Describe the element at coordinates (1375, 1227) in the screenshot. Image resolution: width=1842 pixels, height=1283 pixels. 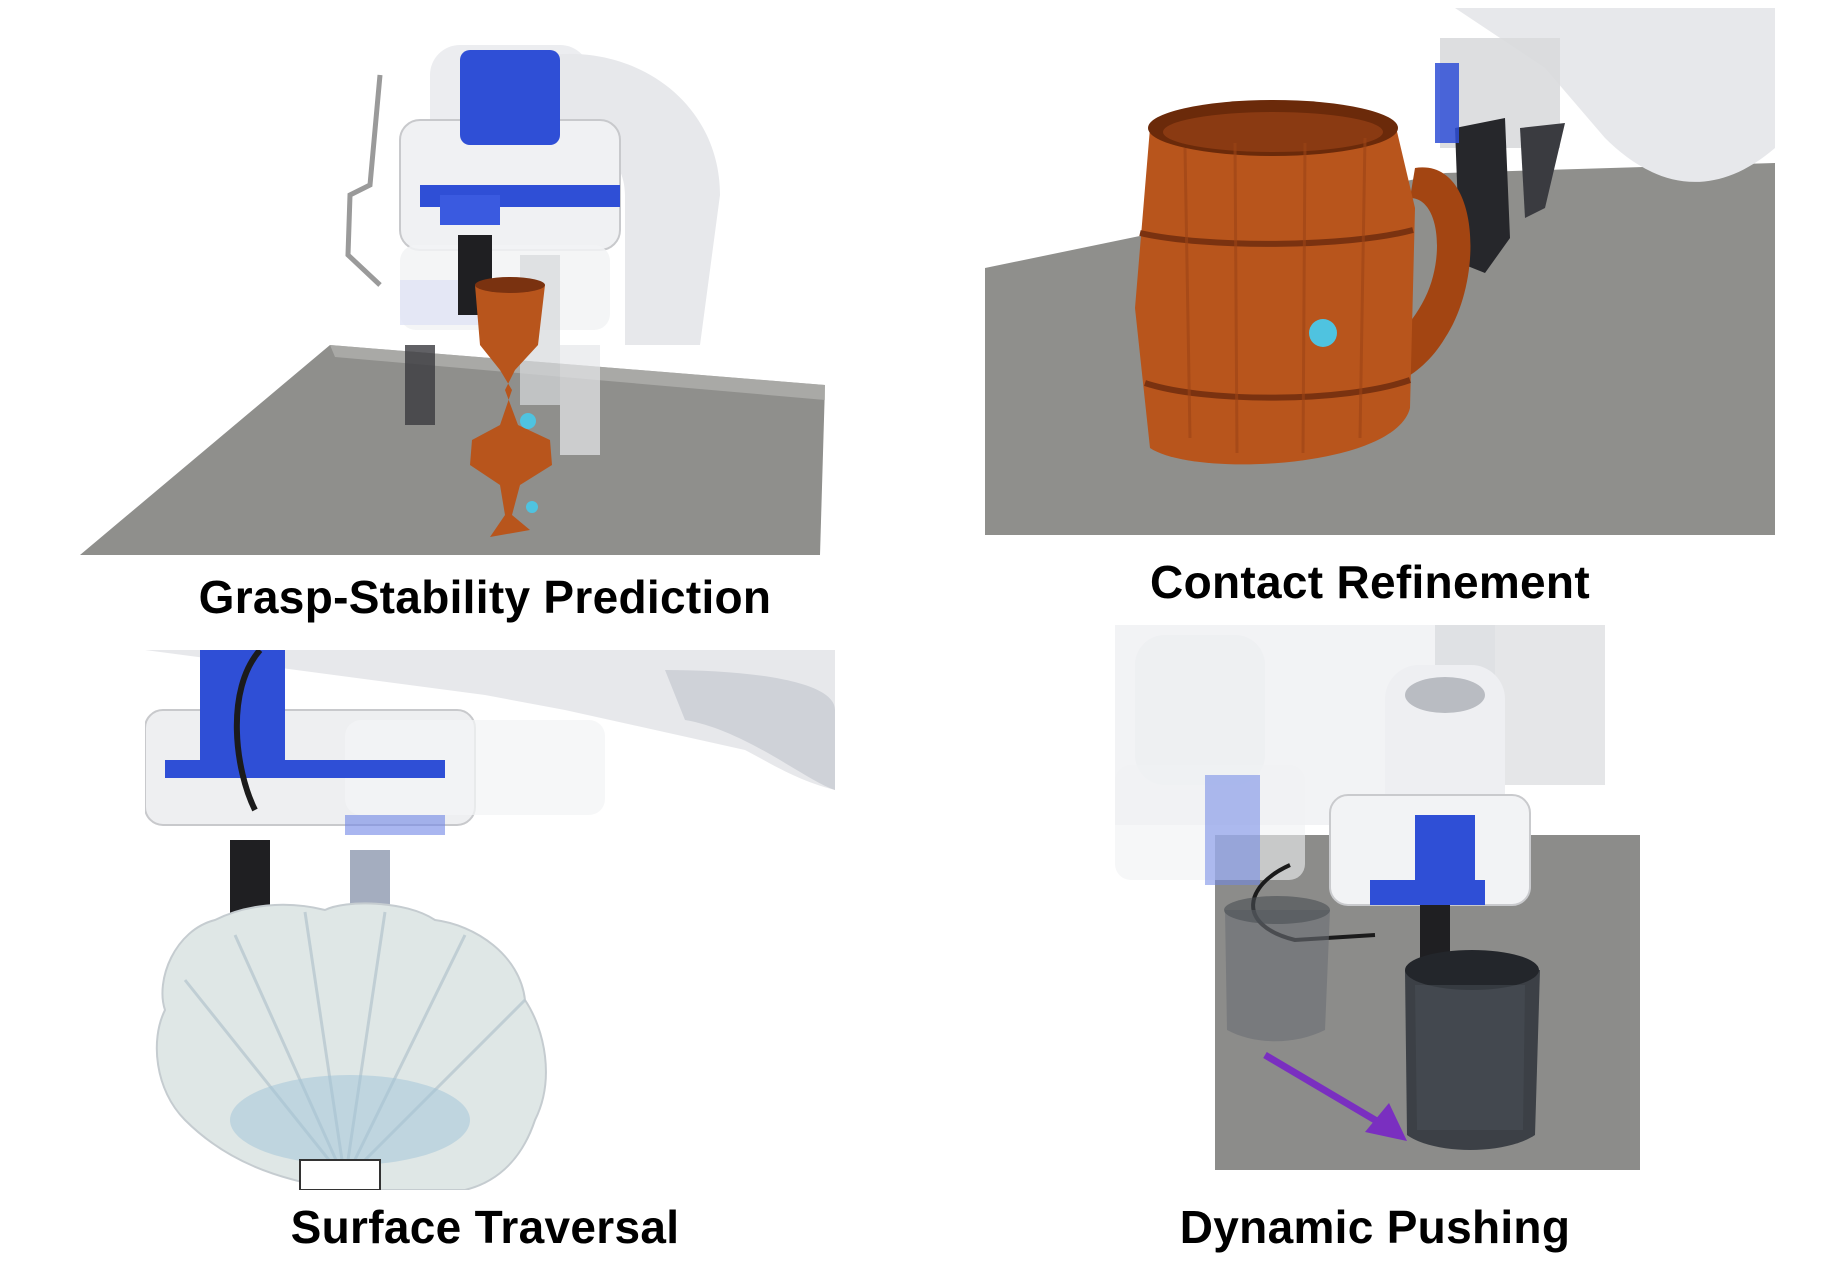
I see `caption-dynamic-pushing: Dynamic Pushing` at that location.